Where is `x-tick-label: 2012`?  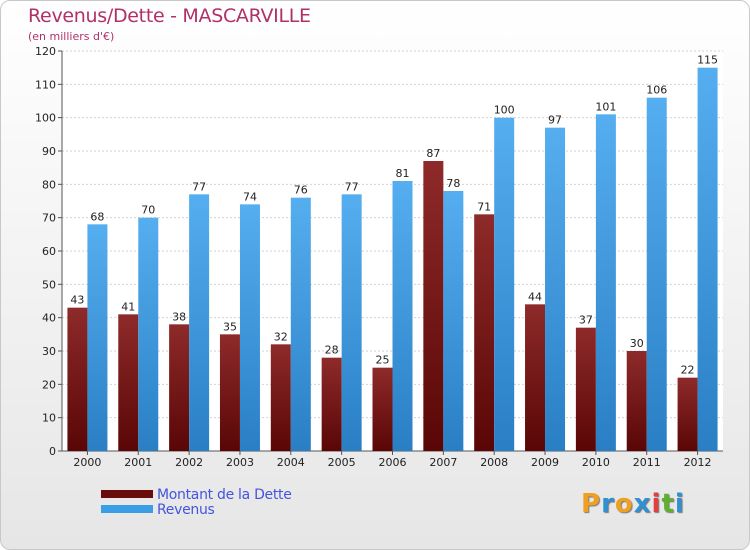
x-tick-label: 2012 is located at coordinates (698, 462).